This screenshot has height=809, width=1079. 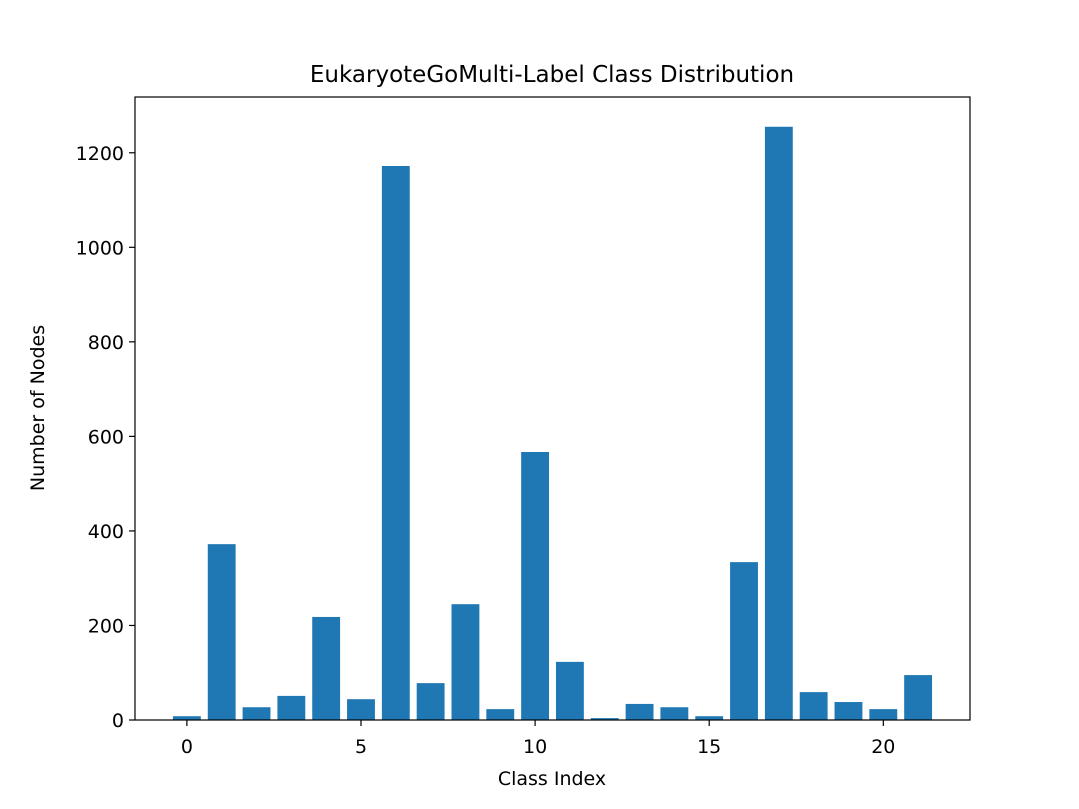 What do you see at coordinates (535, 747) in the screenshot?
I see `x-tick-label: 10` at bounding box center [535, 747].